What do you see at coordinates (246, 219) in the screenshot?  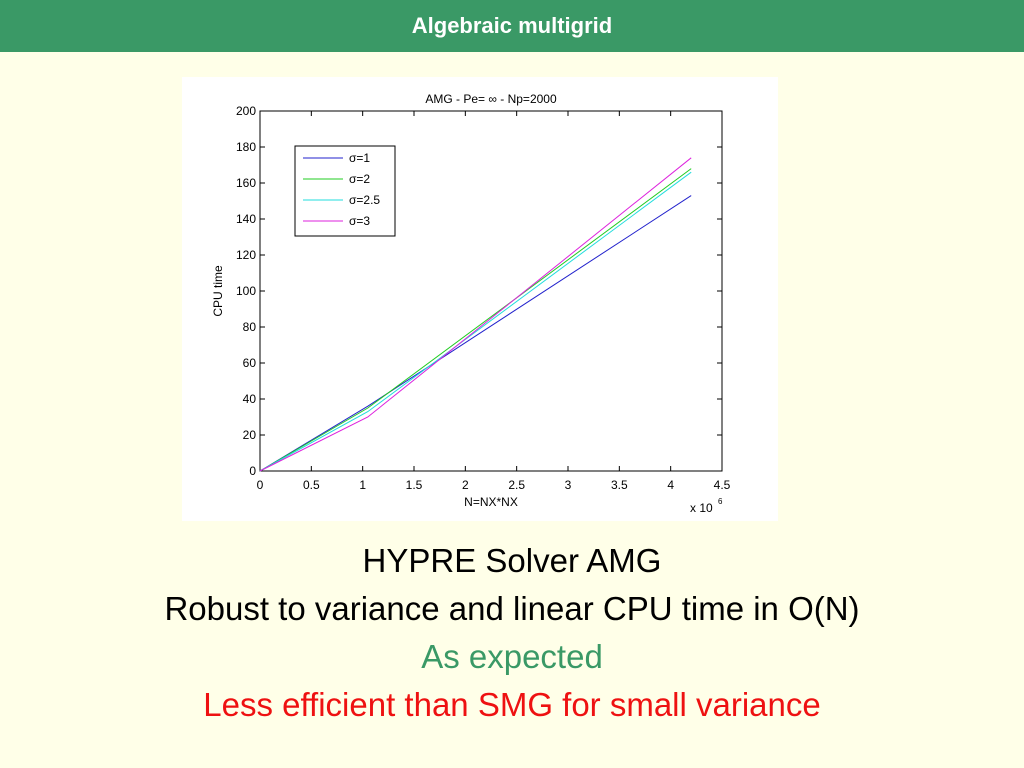 I see `y-tick-label: 140` at bounding box center [246, 219].